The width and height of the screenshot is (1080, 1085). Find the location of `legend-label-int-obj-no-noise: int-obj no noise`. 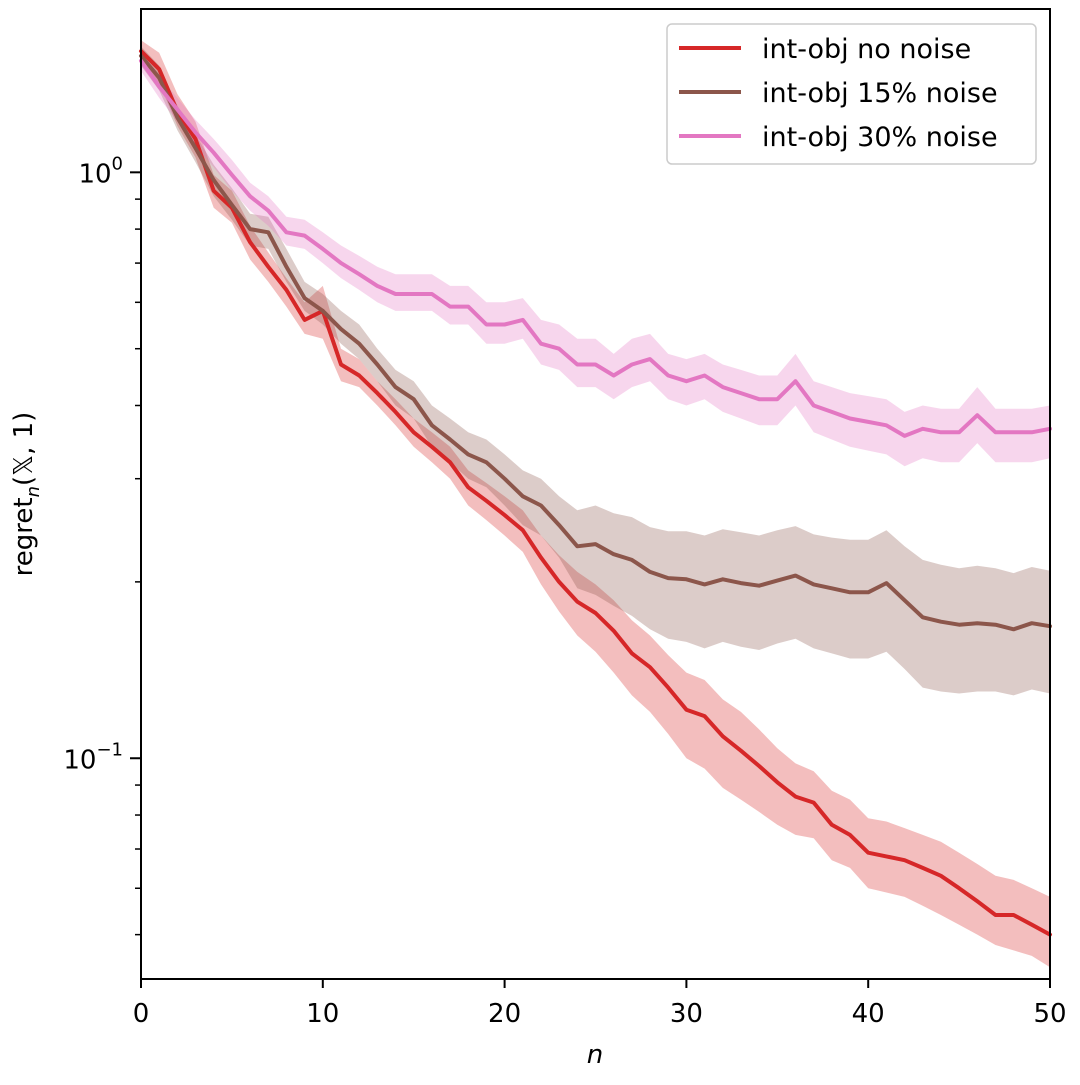

legend-label-int-obj-no-noise: int-obj no noise is located at coordinates (866, 49).